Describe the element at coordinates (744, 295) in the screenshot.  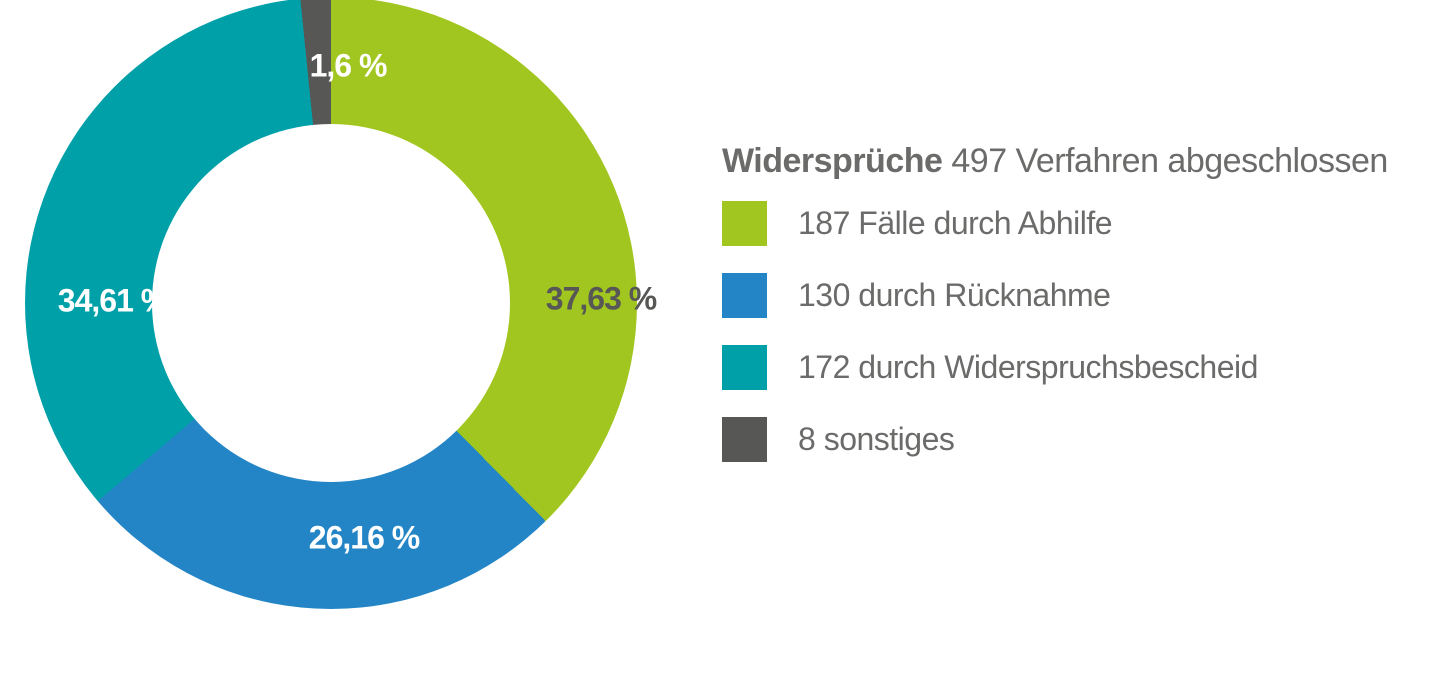
I see `legend-swatch-blue` at that location.